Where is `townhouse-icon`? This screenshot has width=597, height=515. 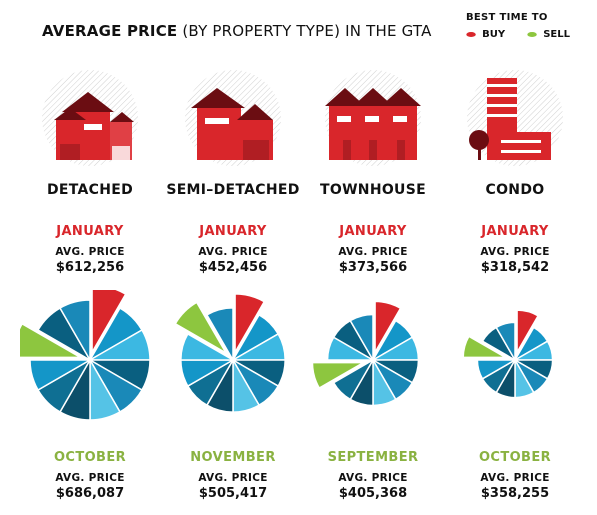
townhouse-icon is located at coordinates (373, 118).